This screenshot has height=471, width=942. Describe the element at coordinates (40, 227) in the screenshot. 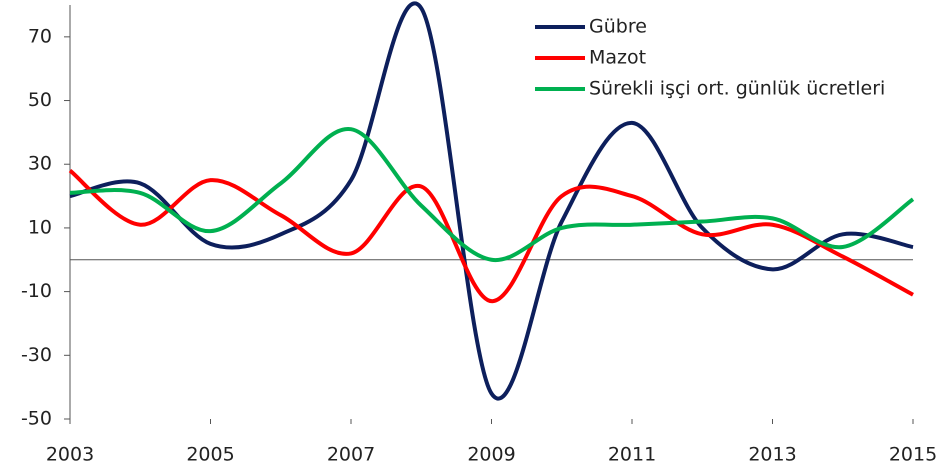

I see `y-tick-label: 10` at that location.